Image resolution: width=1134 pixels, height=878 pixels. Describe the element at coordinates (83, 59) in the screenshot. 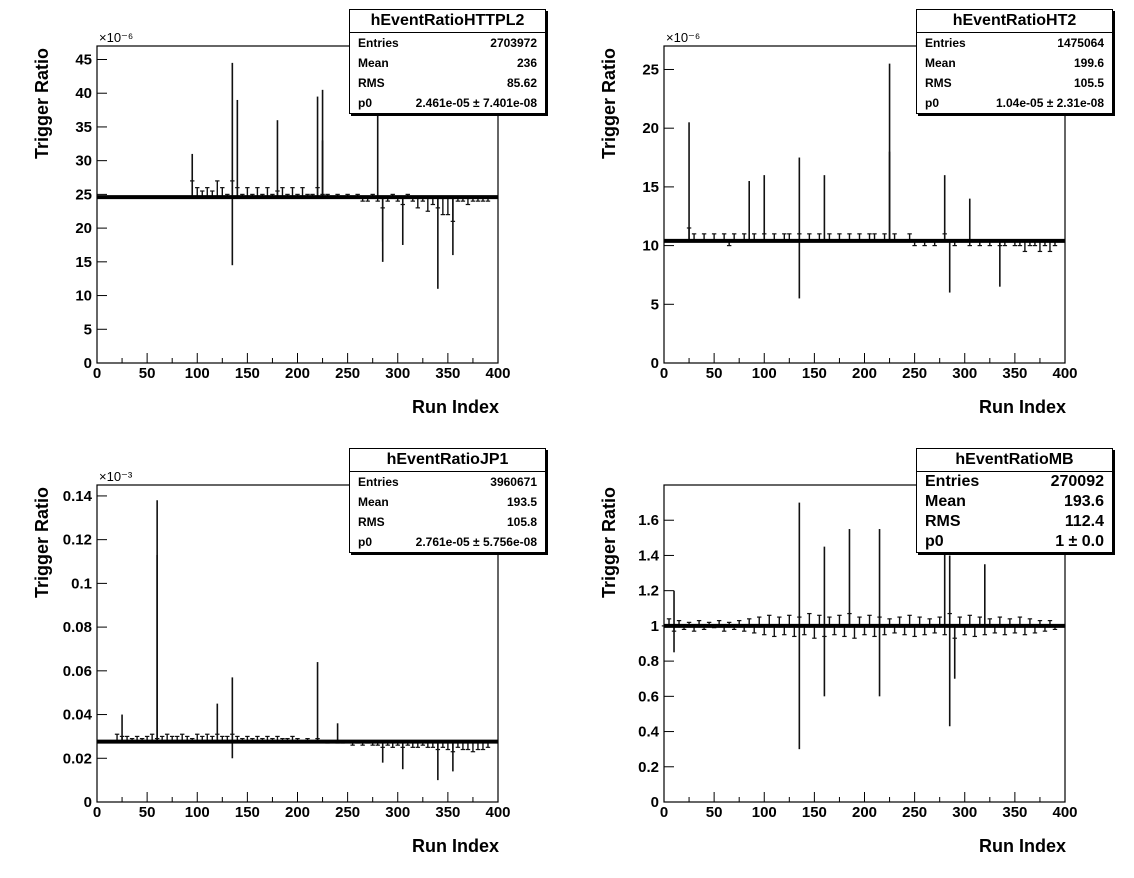

I see `y-tick-label: 45` at that location.